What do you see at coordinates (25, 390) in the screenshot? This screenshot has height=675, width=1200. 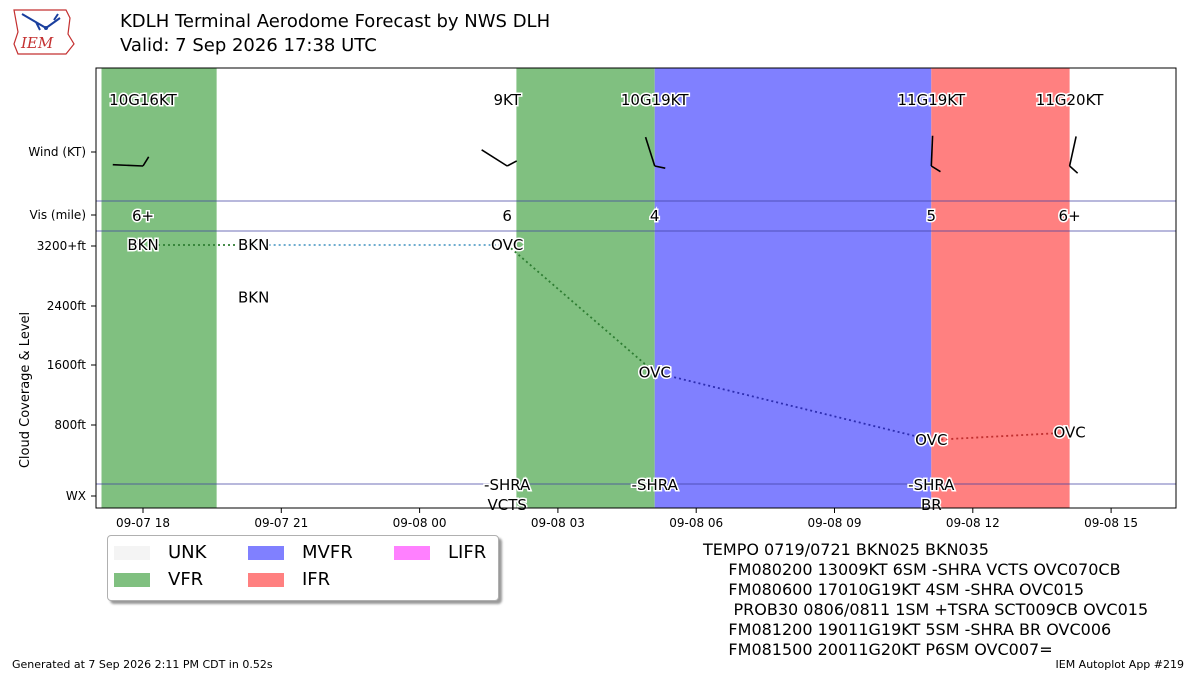 I see `y-axis-label: Cloud Coverage & Level` at bounding box center [25, 390].